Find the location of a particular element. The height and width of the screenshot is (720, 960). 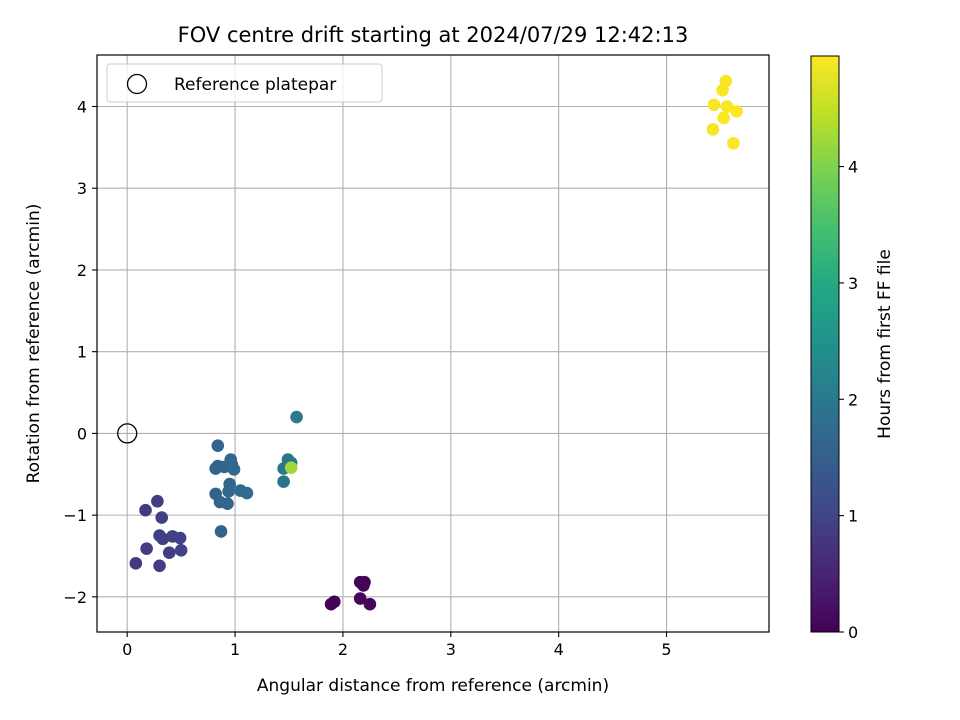

legend-marker-reference is located at coordinates (137, 84).